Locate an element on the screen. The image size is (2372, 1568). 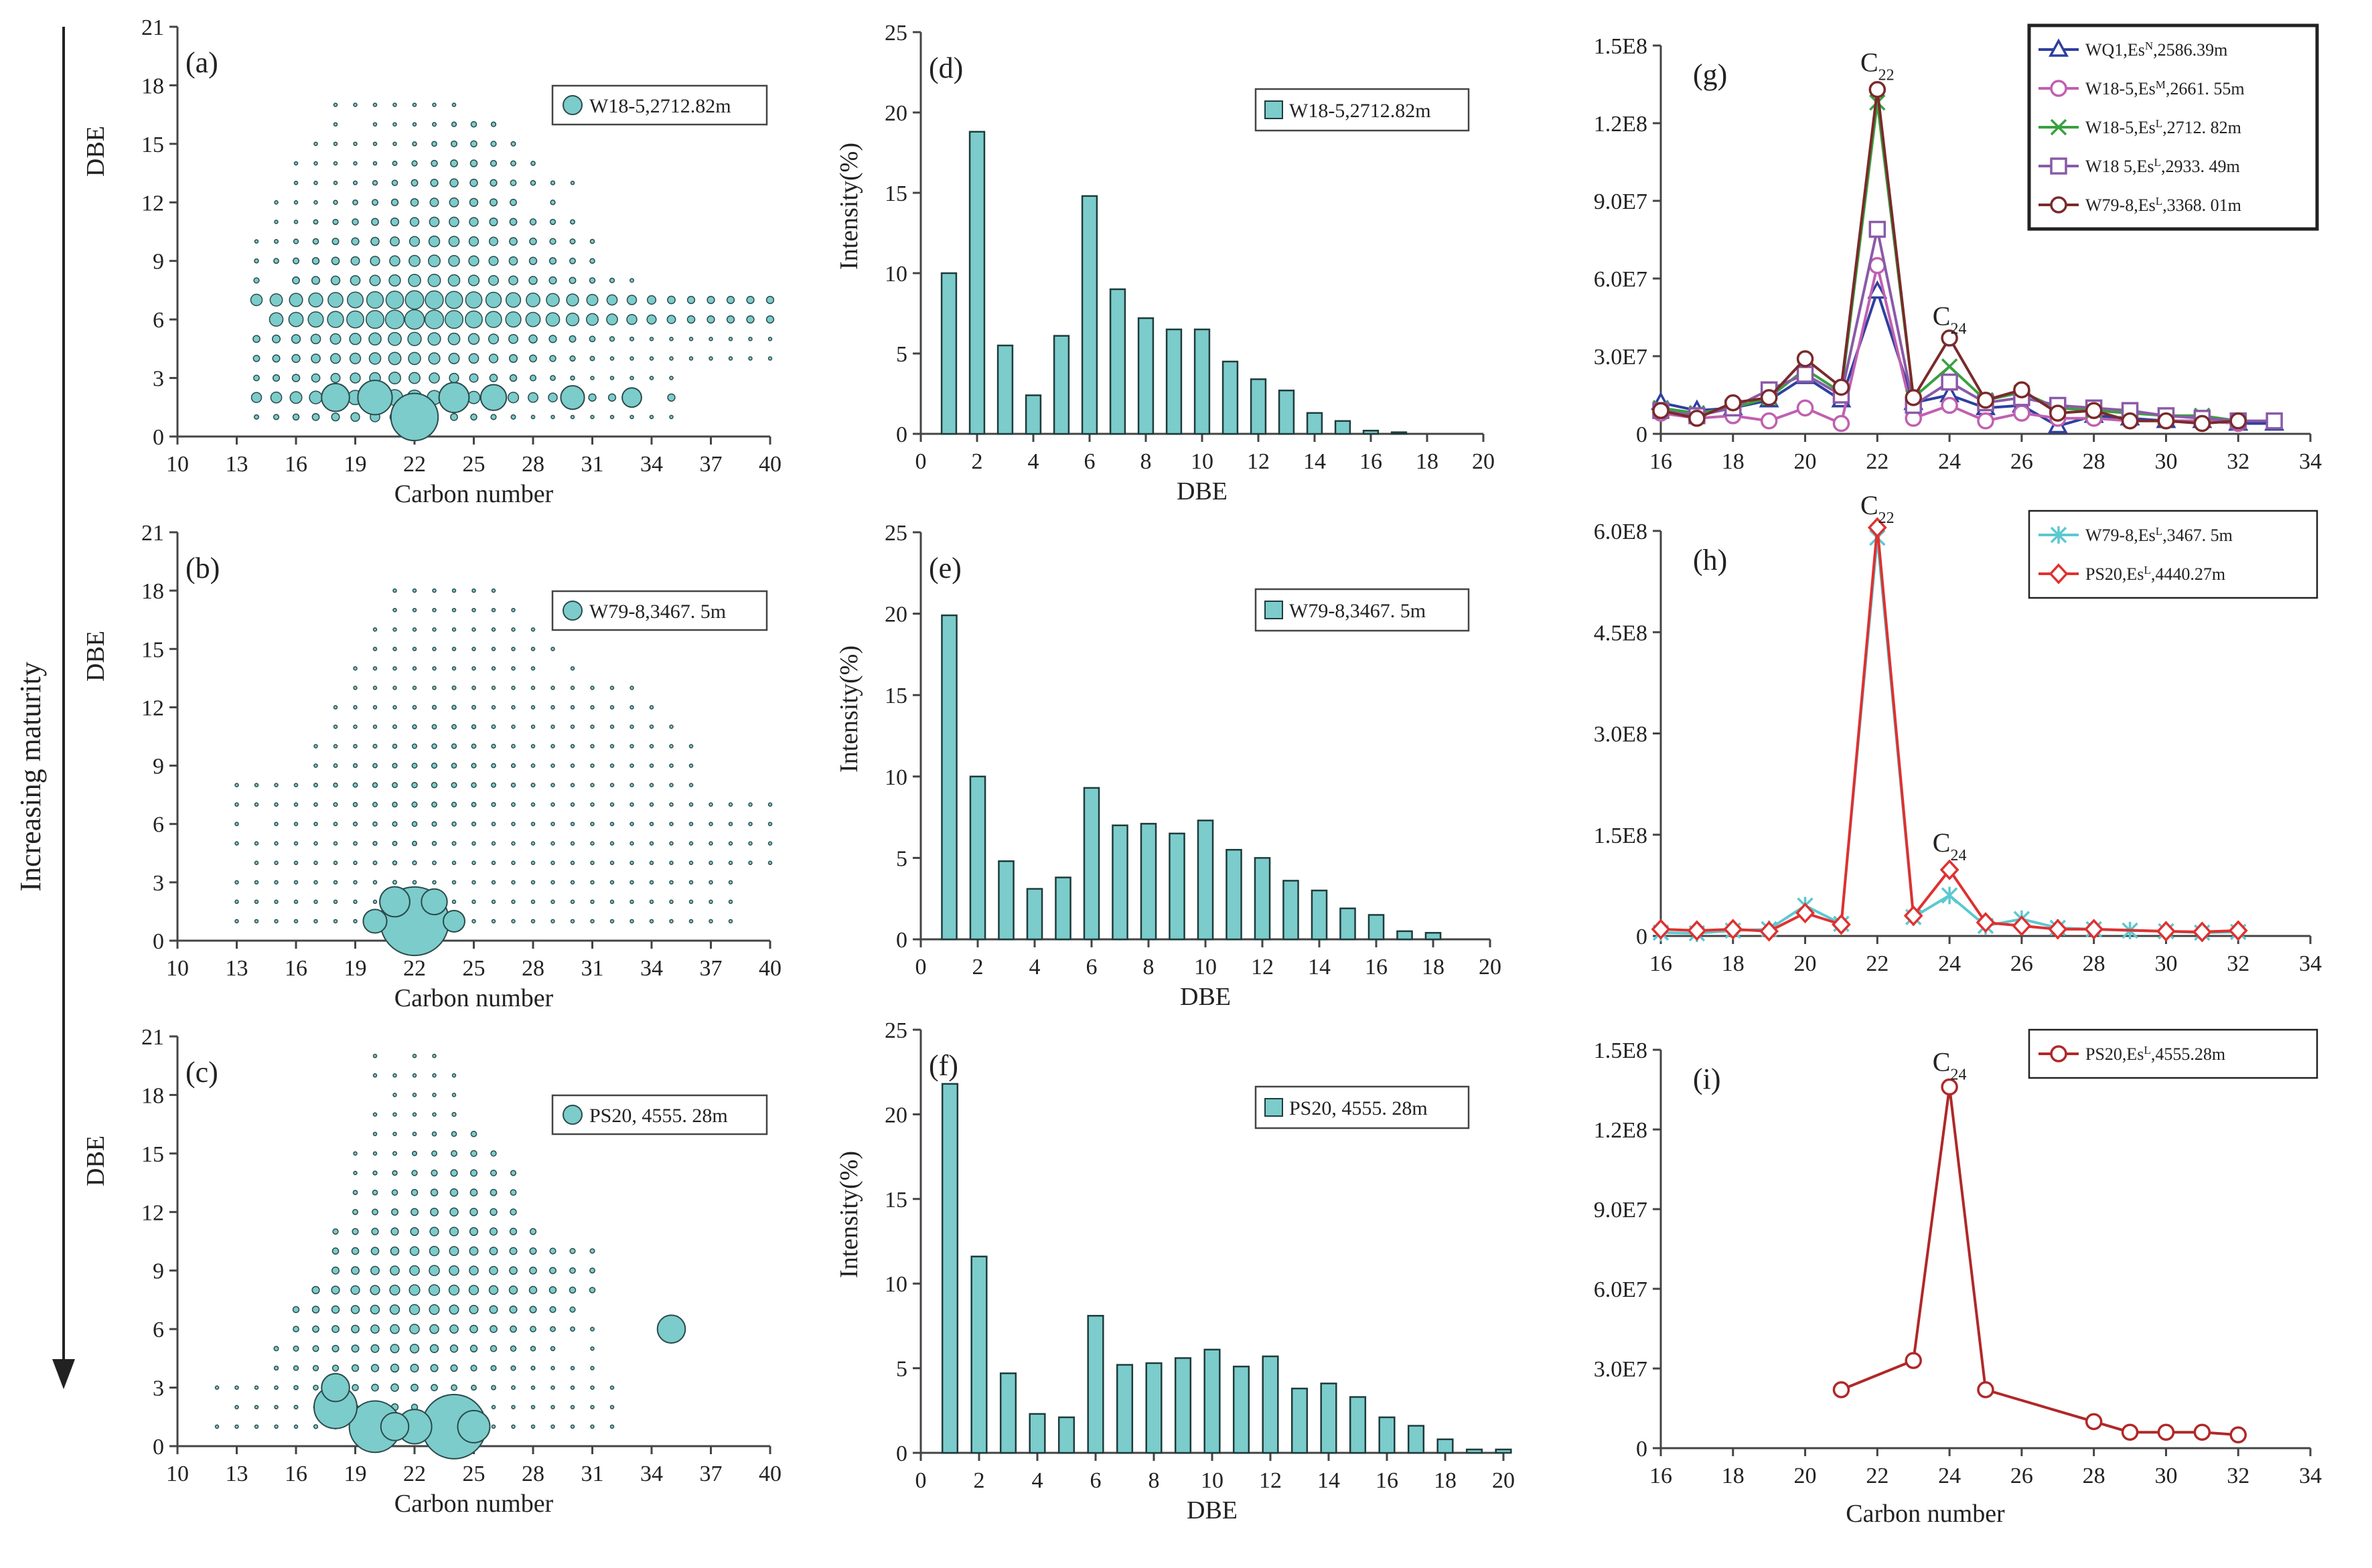
scatter-point-large is located at coordinates (671, 1329).